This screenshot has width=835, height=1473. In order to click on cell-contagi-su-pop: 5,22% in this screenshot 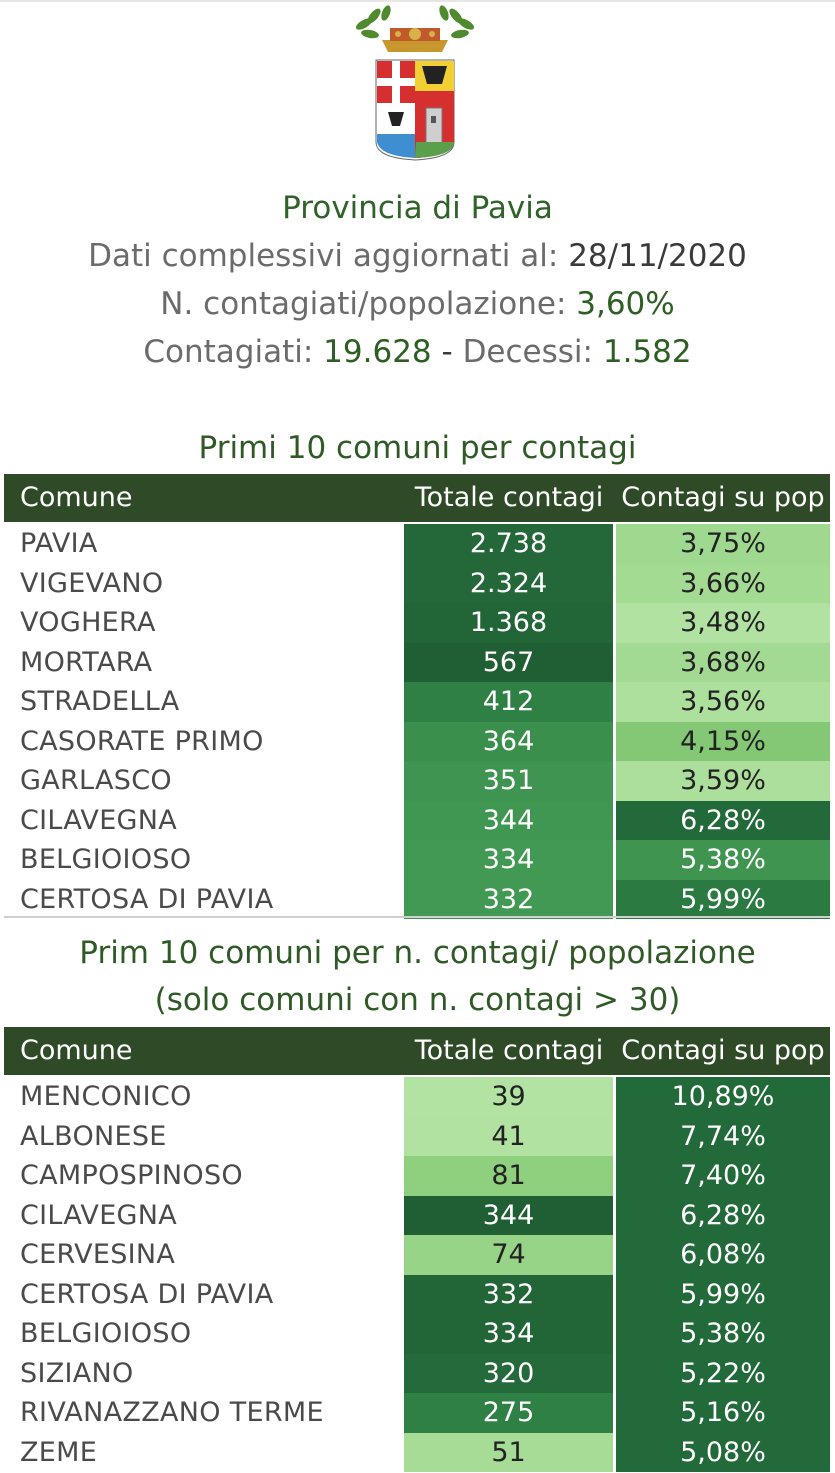, I will do `click(723, 1374)`.